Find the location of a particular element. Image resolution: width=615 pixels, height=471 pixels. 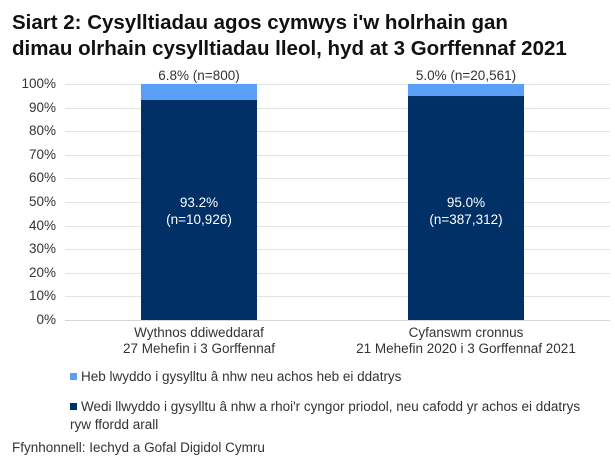

y-tick-10: 10% is located at coordinates (42, 296).